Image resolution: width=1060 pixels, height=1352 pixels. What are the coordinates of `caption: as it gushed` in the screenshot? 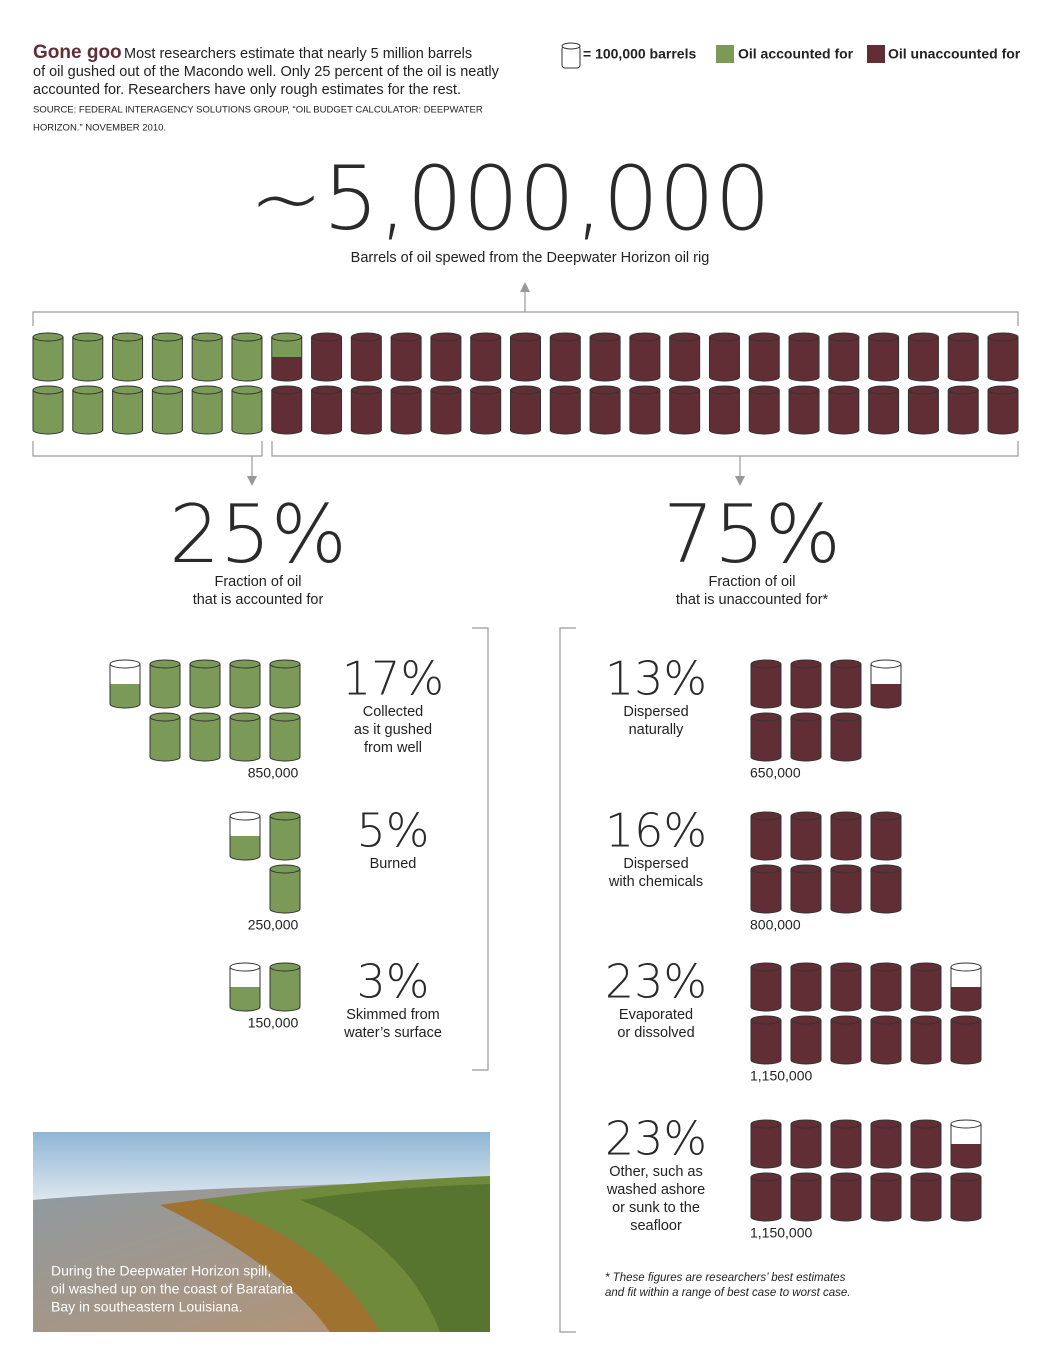 It's located at (393, 730).